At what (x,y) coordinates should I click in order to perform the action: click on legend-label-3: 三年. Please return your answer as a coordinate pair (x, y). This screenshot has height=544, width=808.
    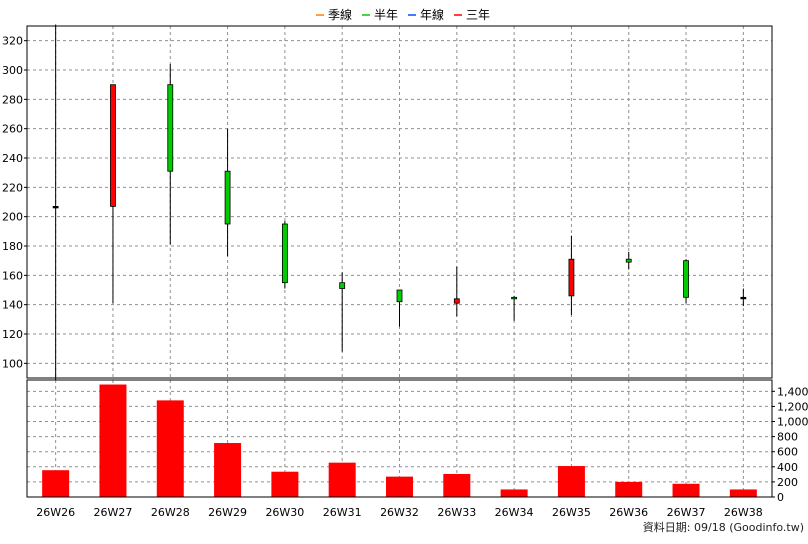
    Looking at the image, I should click on (478, 15).